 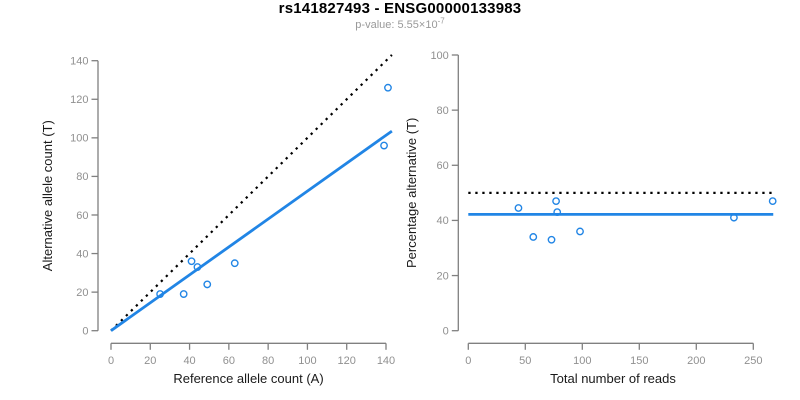 What do you see at coordinates (347, 361) in the screenshot?
I see `x-tick-label: 120` at bounding box center [347, 361].